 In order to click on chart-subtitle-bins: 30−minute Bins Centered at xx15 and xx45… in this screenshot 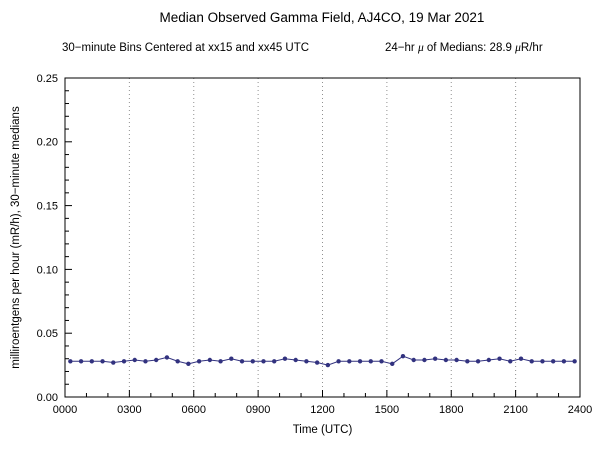, I will do `click(186, 48)`.